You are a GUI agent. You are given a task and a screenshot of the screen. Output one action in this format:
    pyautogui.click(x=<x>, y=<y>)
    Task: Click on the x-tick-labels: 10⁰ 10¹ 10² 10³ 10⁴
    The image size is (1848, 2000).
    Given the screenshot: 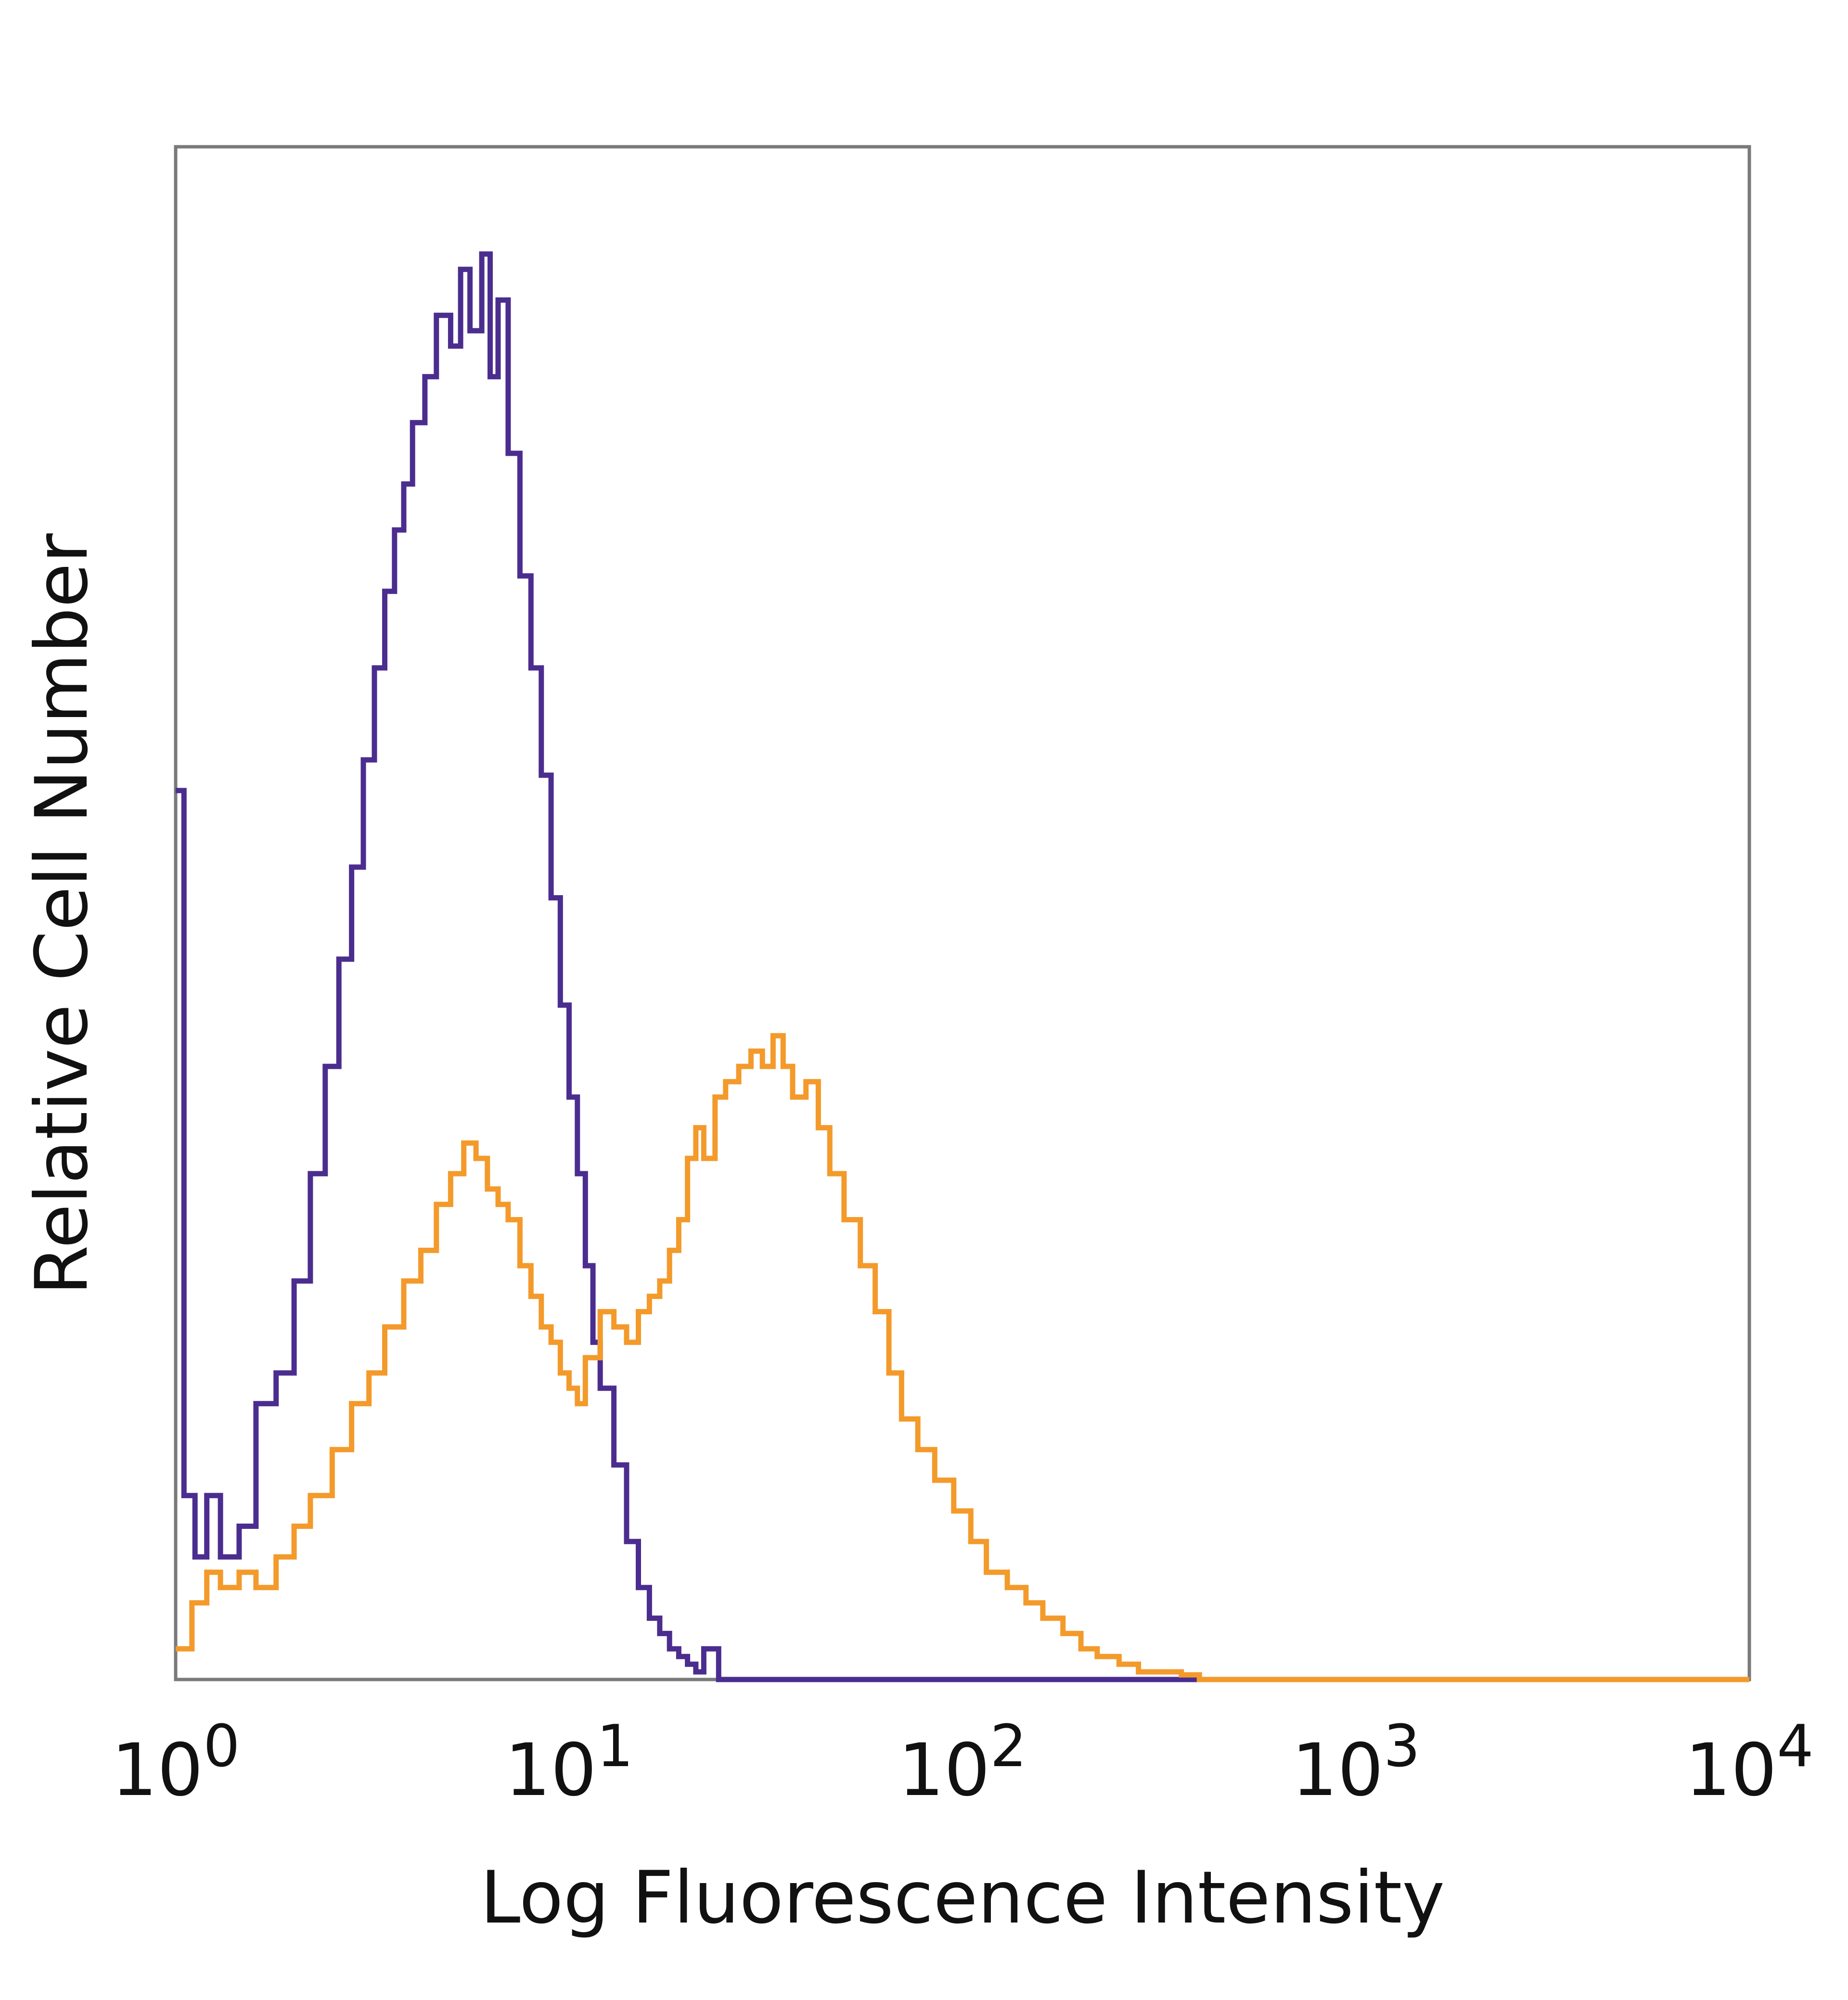 What is the action you would take?
    pyautogui.click(x=962, y=1762)
    